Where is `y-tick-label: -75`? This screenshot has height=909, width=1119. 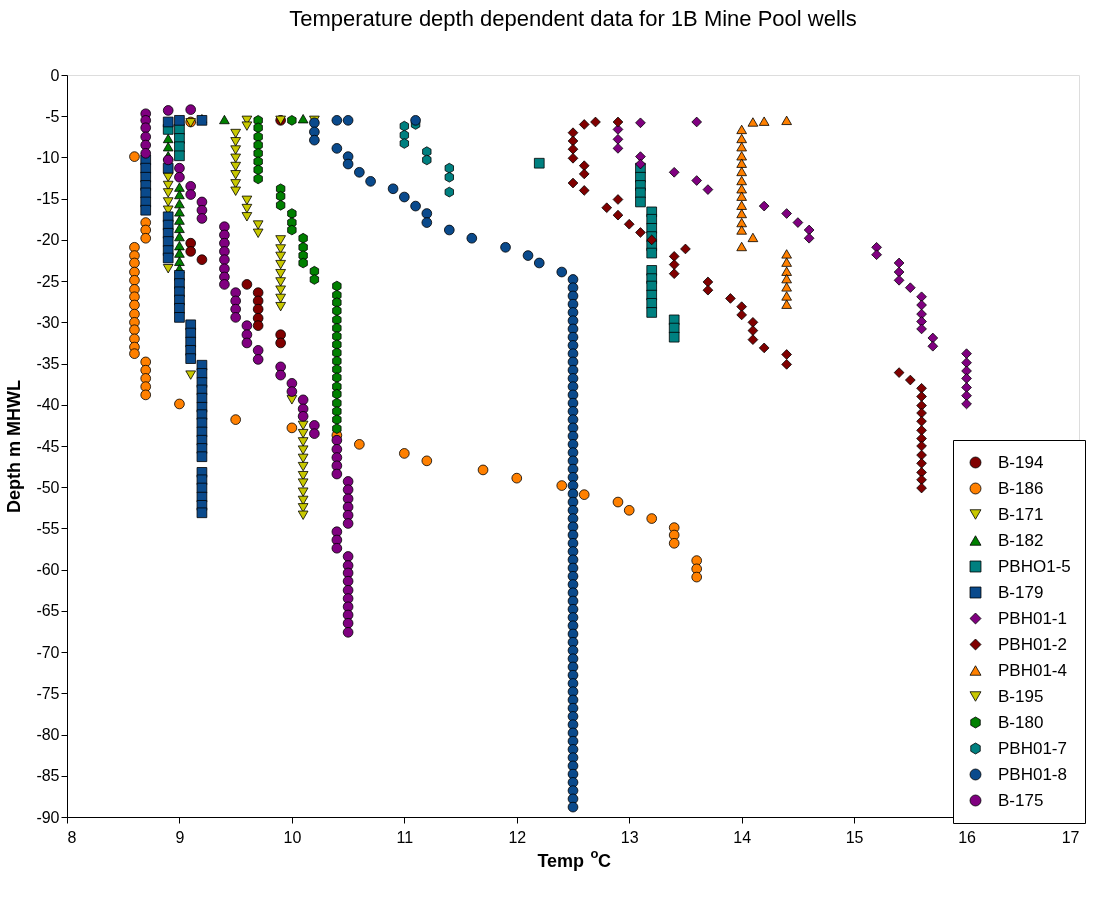 y-tick-label: -75 is located at coordinates (48, 693).